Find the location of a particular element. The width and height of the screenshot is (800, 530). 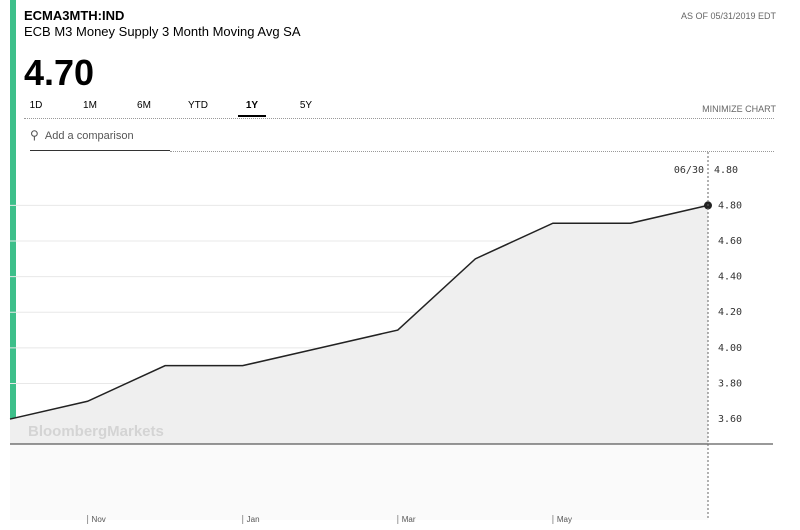

range-tab: 1D is located at coordinates (36, 105).